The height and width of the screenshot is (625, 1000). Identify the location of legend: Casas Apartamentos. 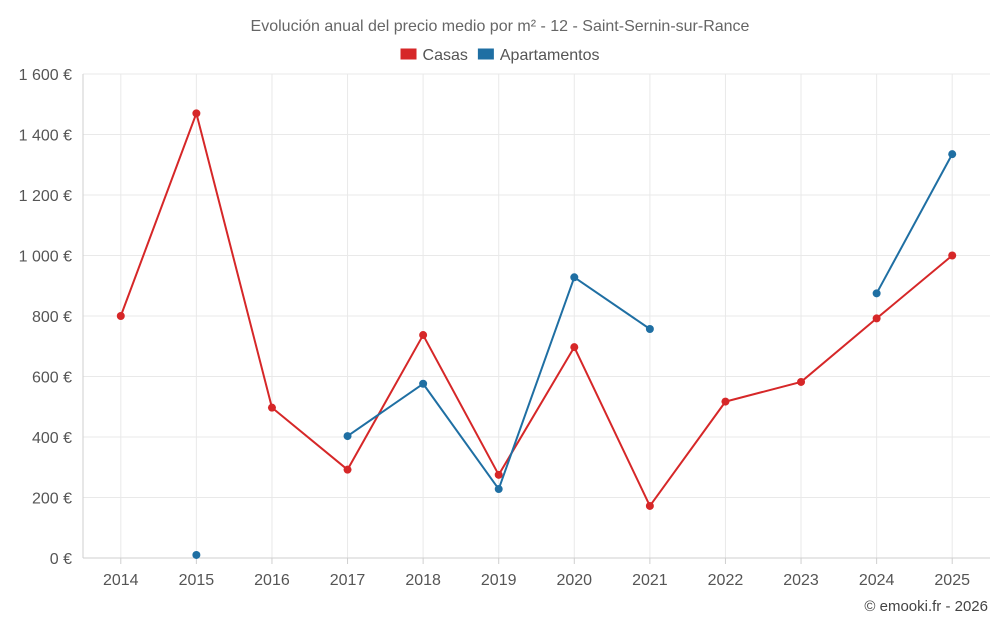
(500, 55).